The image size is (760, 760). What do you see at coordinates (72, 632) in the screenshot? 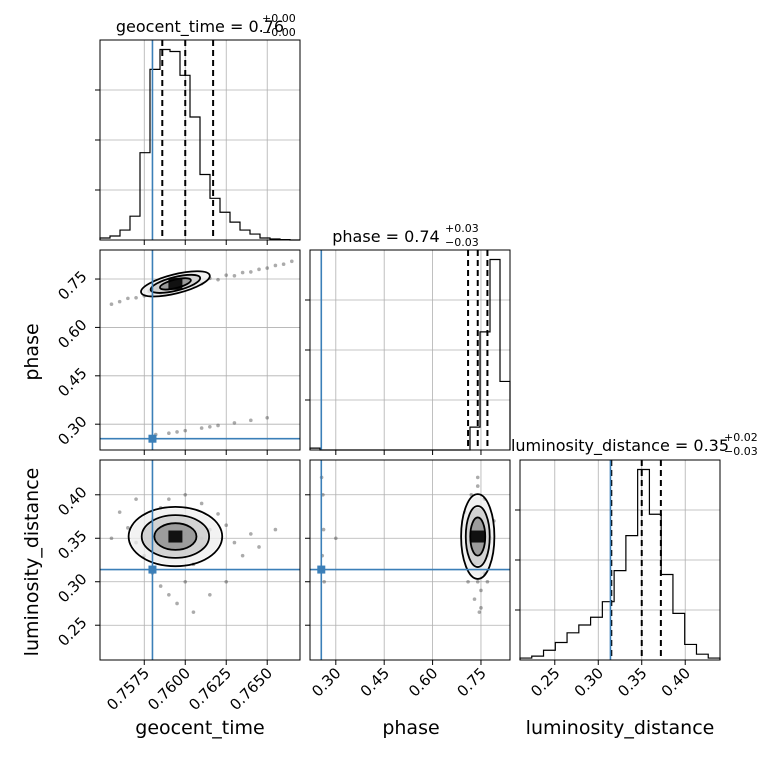
I see `tick-label-y-luminosity_distance-0: 0.25` at bounding box center [72, 632].